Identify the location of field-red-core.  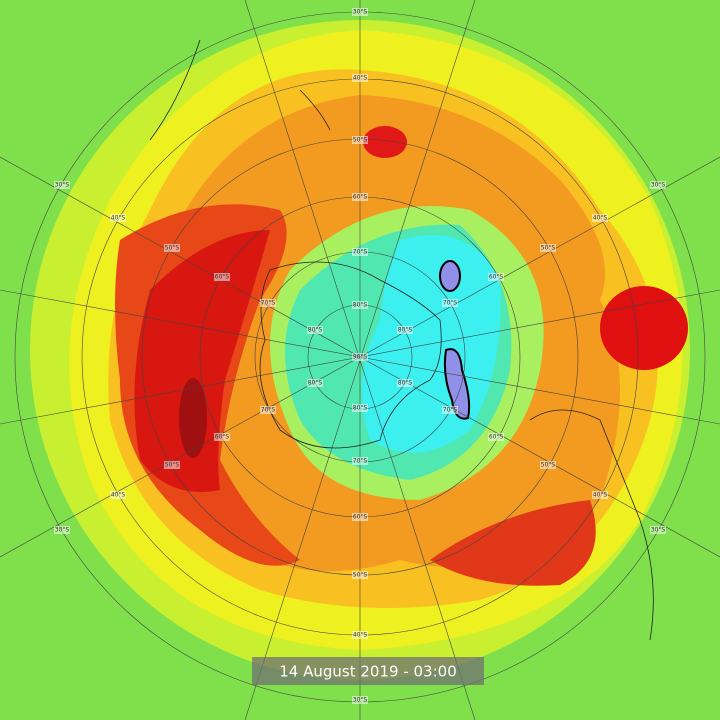
(202, 361).